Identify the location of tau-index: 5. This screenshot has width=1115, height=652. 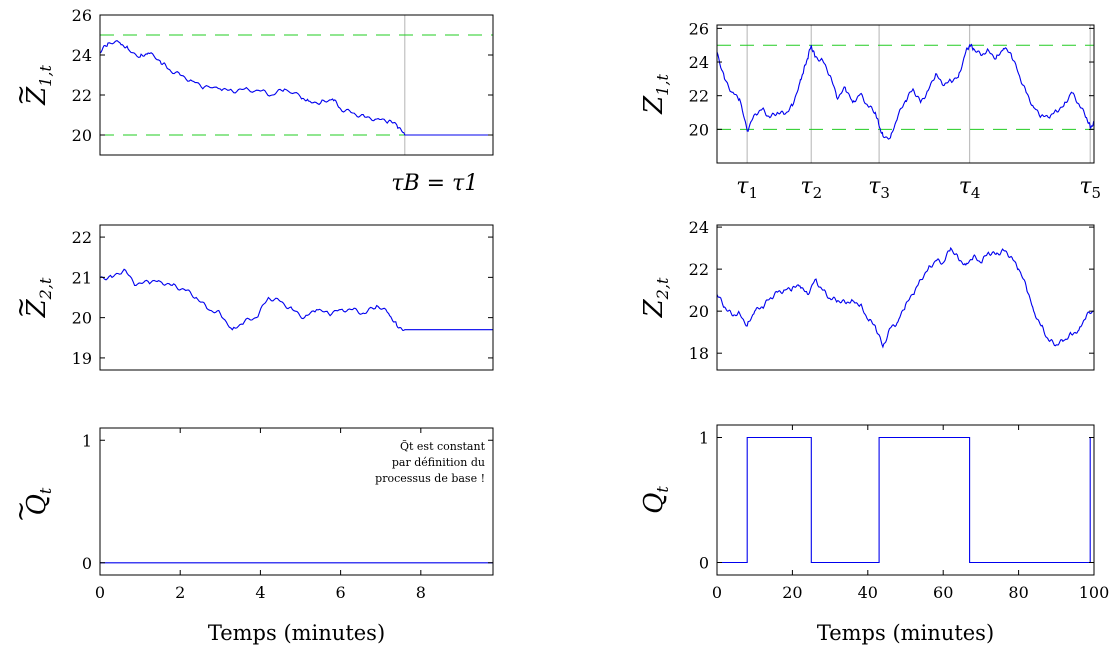
(1097, 193).